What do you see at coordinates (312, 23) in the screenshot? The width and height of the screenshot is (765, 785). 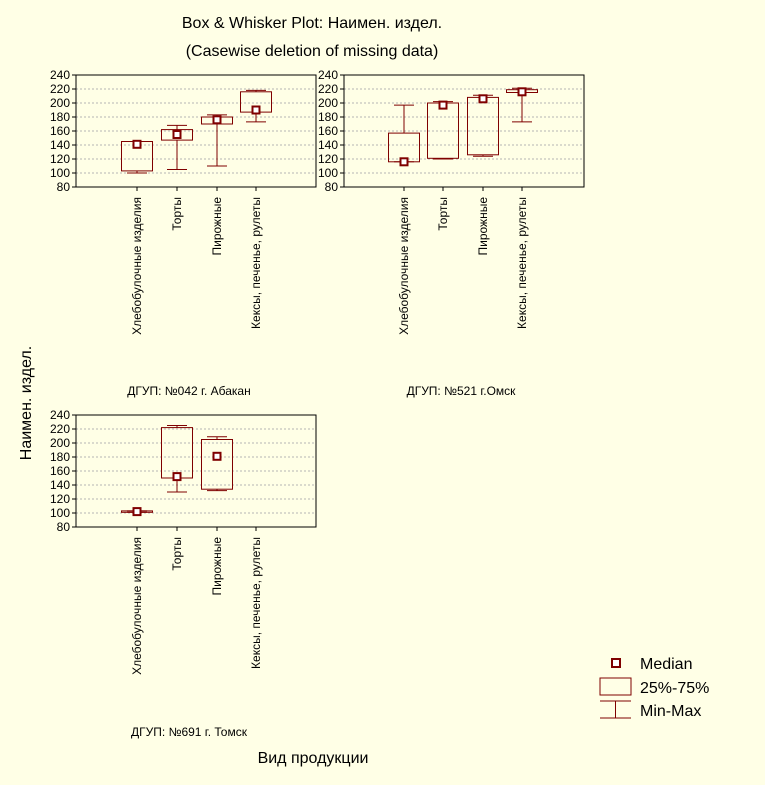 I see `chart-title: Box & Whisker Plot: Наимен. издел.` at bounding box center [312, 23].